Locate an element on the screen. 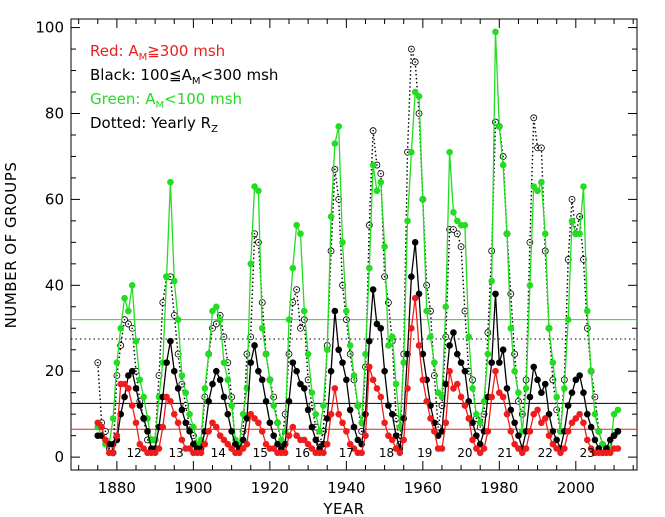  y-tick-label: 0 is located at coordinates (59, 457).